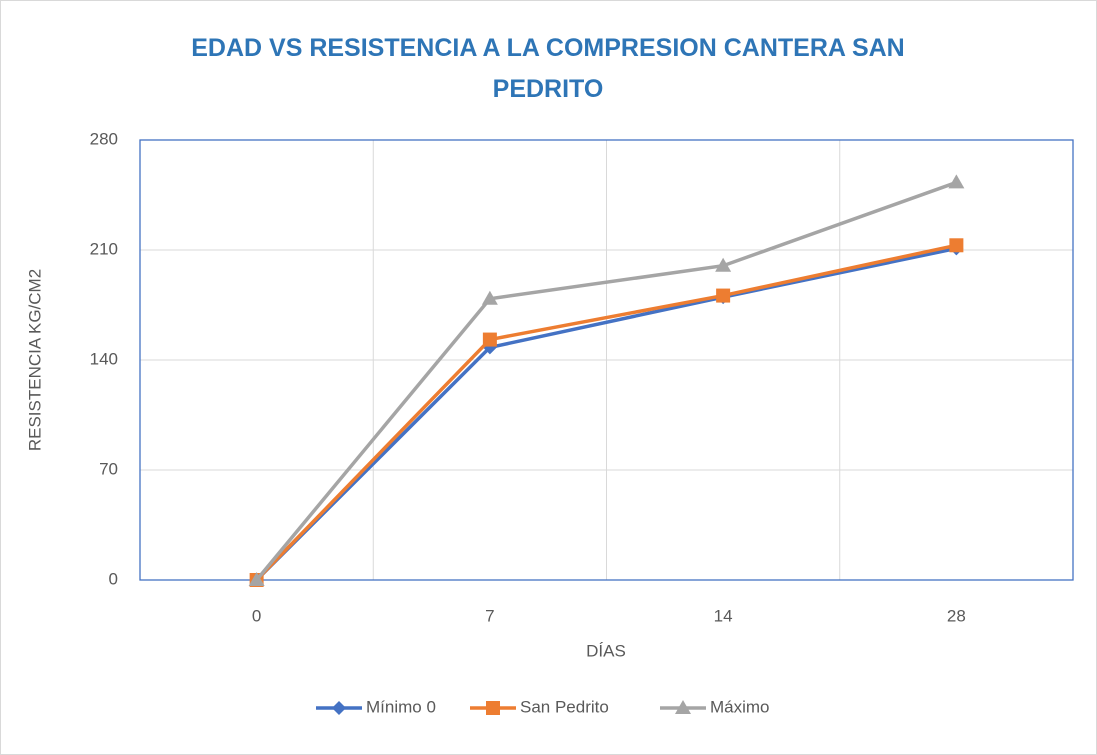  What do you see at coordinates (489, 615) in the screenshot?
I see `x-tick-label: 7` at bounding box center [489, 615].